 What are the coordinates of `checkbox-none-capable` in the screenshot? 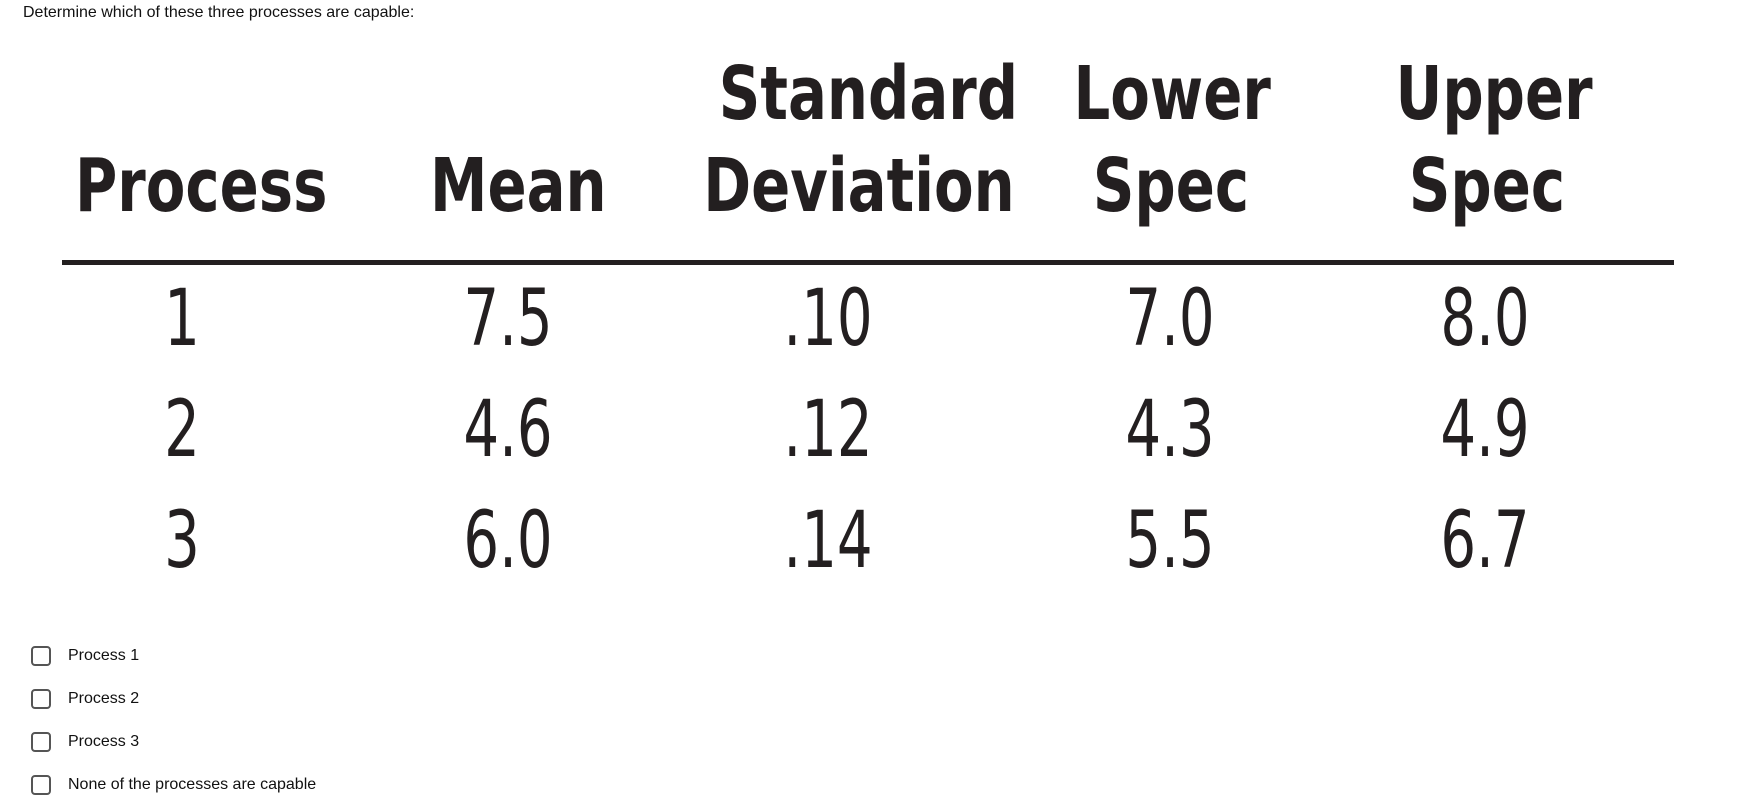 It's located at (41, 784).